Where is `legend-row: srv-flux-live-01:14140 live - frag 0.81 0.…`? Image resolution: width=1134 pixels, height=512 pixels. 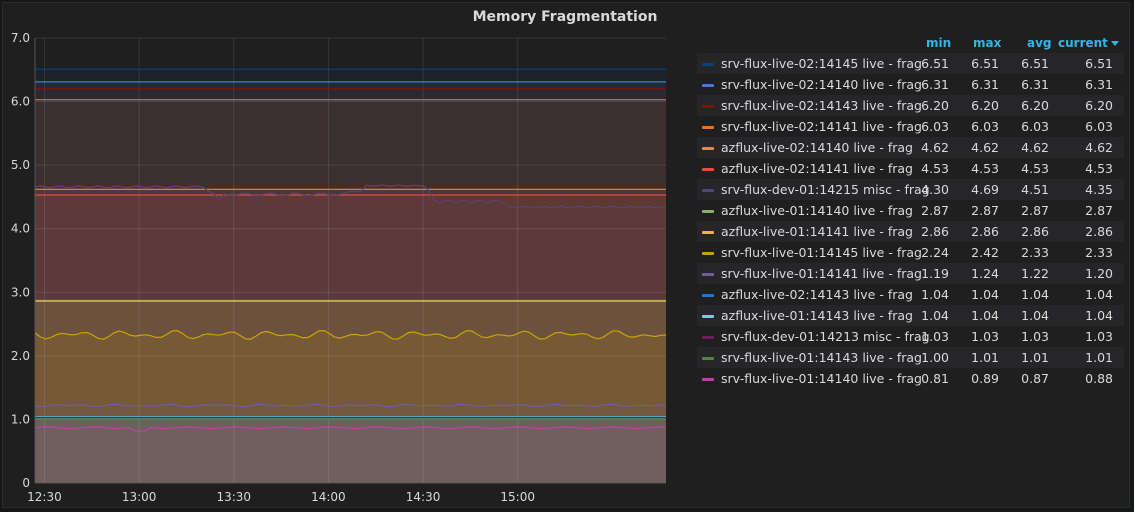 legend-row: srv-flux-live-01:14140 live - frag 0.81 0.… is located at coordinates (910, 378).